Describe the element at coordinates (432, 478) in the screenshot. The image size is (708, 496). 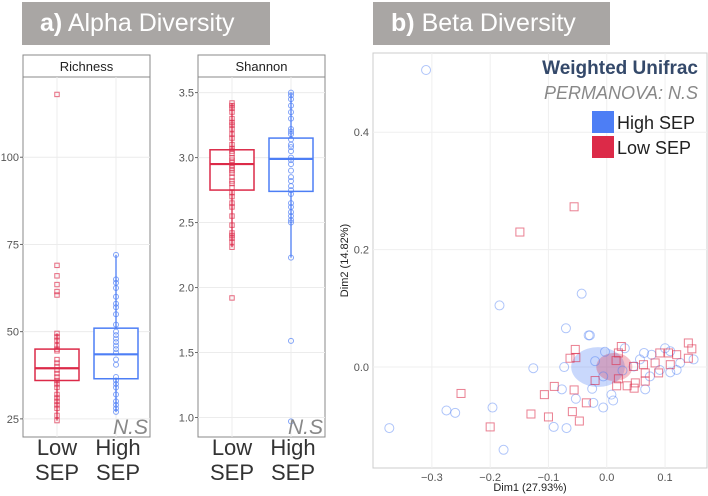
I see `x-tick-label: −0.3` at that location.